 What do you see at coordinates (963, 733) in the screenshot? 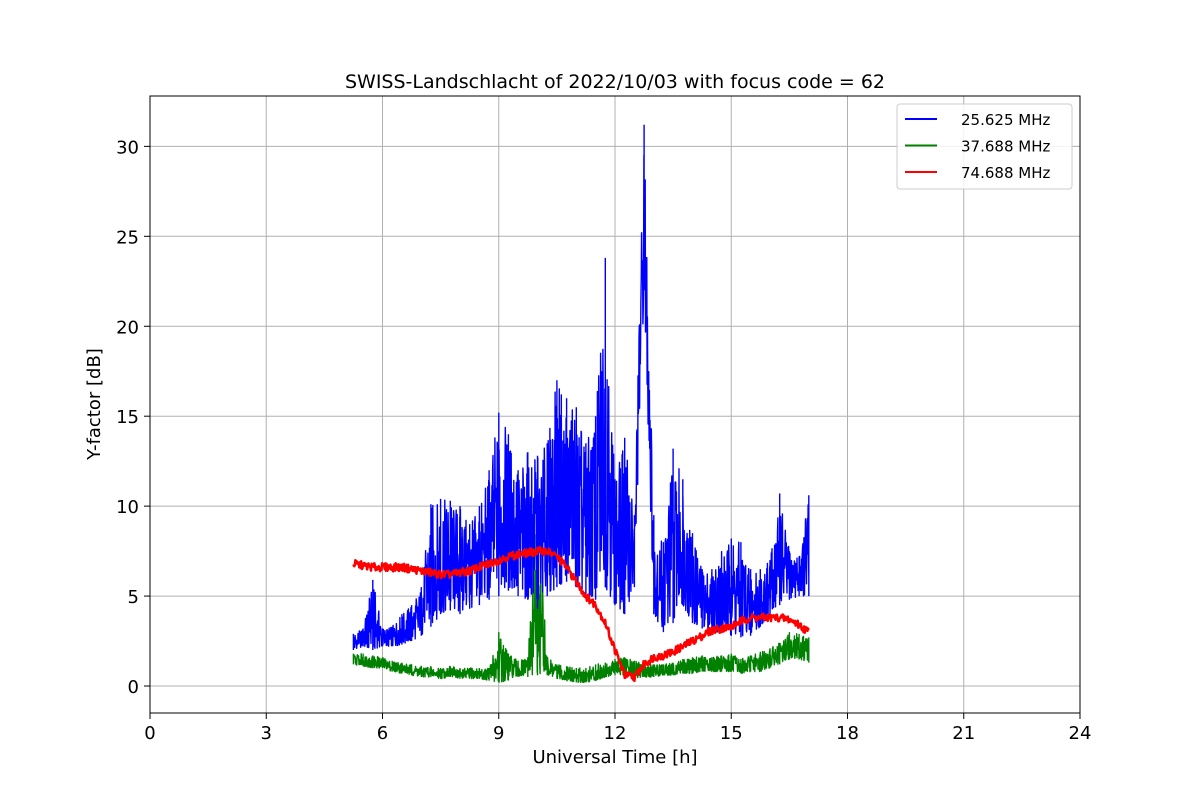
I see `x-tick-label: 21` at bounding box center [963, 733].